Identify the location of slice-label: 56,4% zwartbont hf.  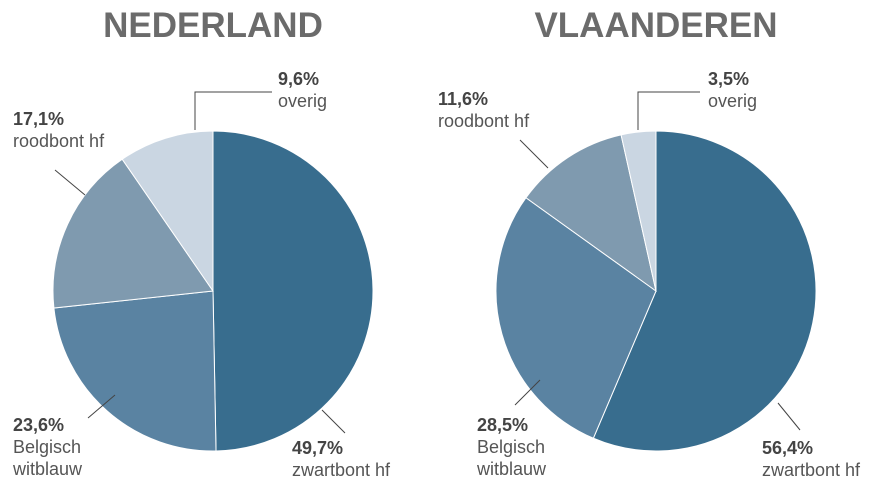
(819, 459).